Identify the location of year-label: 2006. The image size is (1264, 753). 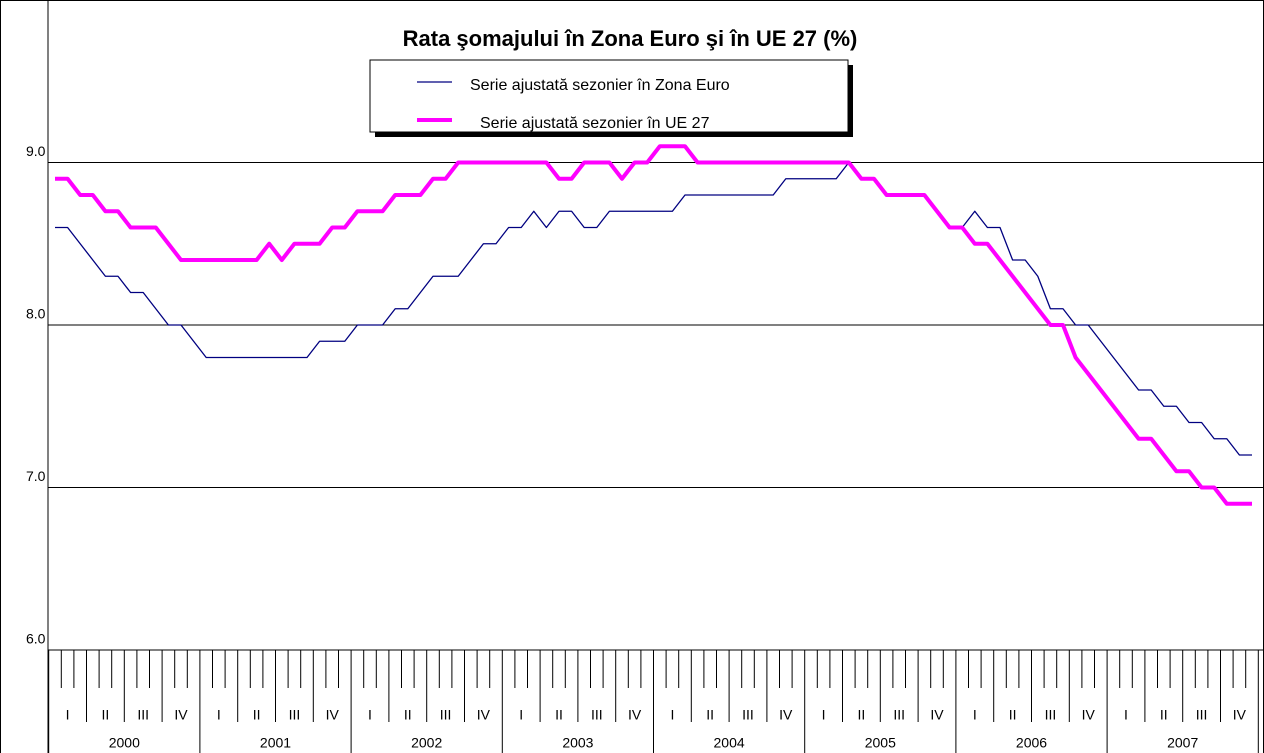
(1031, 743).